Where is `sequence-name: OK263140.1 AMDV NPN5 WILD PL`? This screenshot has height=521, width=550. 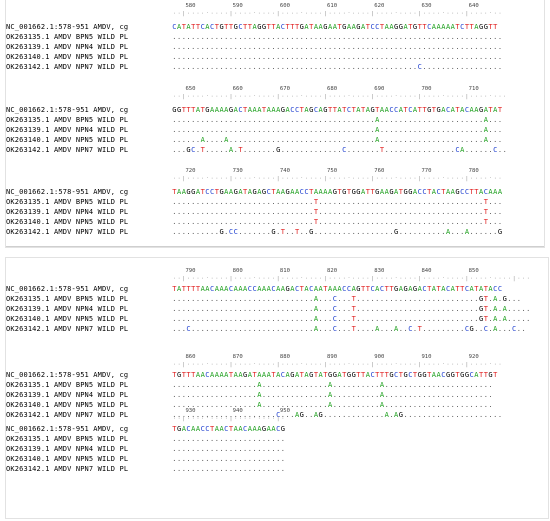
sequence-name: OK263140.1 AMDV NPN5 WILD PL is located at coordinates (67, 222).